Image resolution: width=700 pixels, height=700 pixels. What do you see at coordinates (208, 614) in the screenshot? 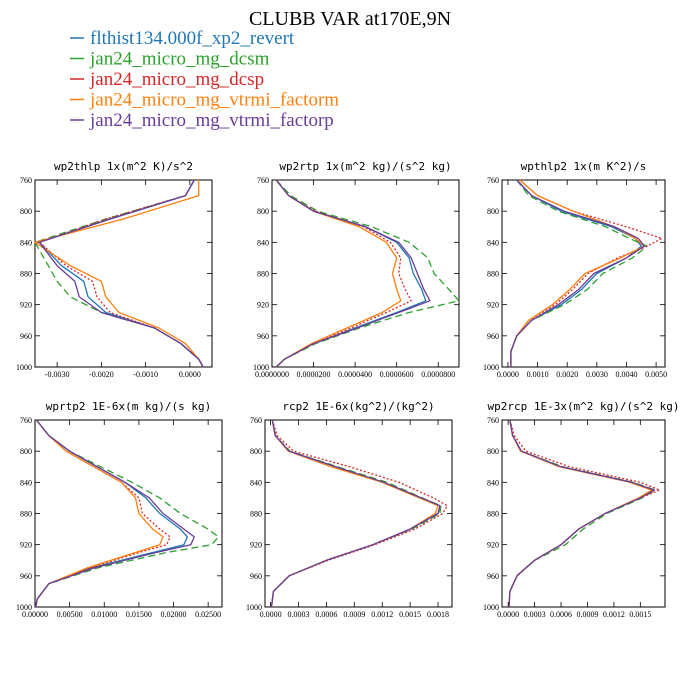
I see `x-tick-label: 0.02500` at bounding box center [208, 614].